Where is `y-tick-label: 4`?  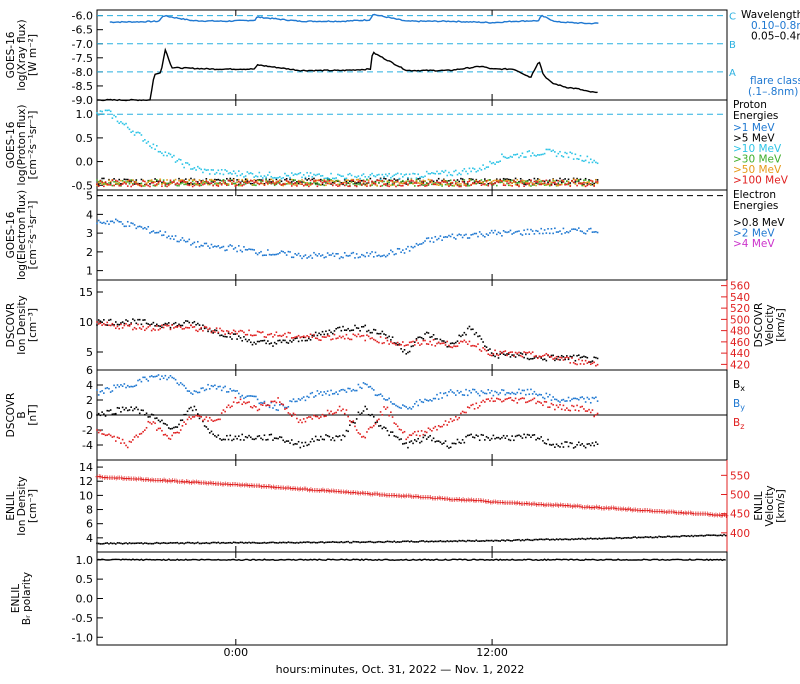 y-tick-label: 4 is located at coordinates (89, 385).